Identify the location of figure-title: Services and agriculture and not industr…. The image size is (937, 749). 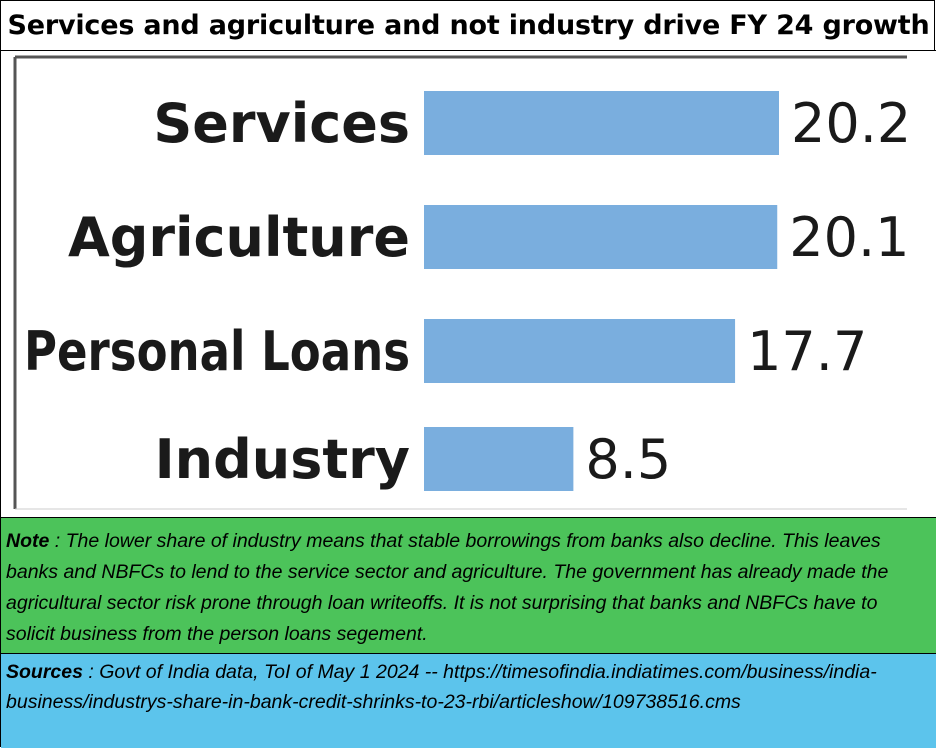
(468, 26).